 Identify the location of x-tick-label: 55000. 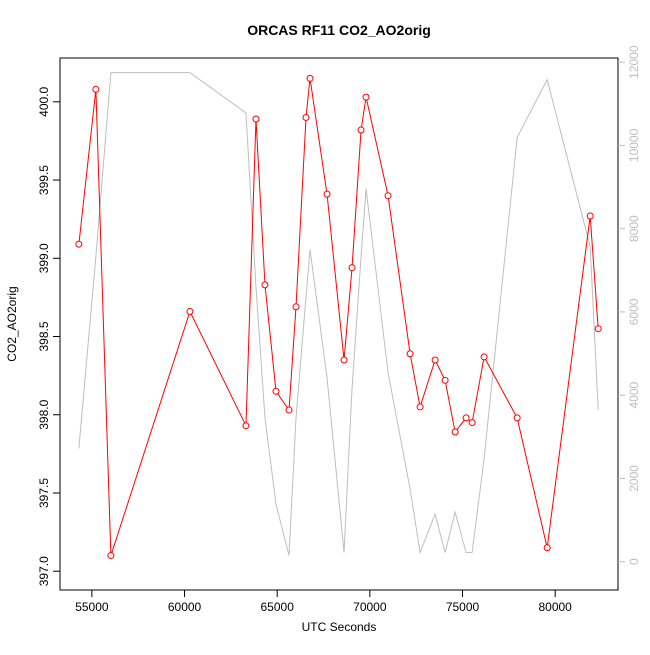
(92, 607).